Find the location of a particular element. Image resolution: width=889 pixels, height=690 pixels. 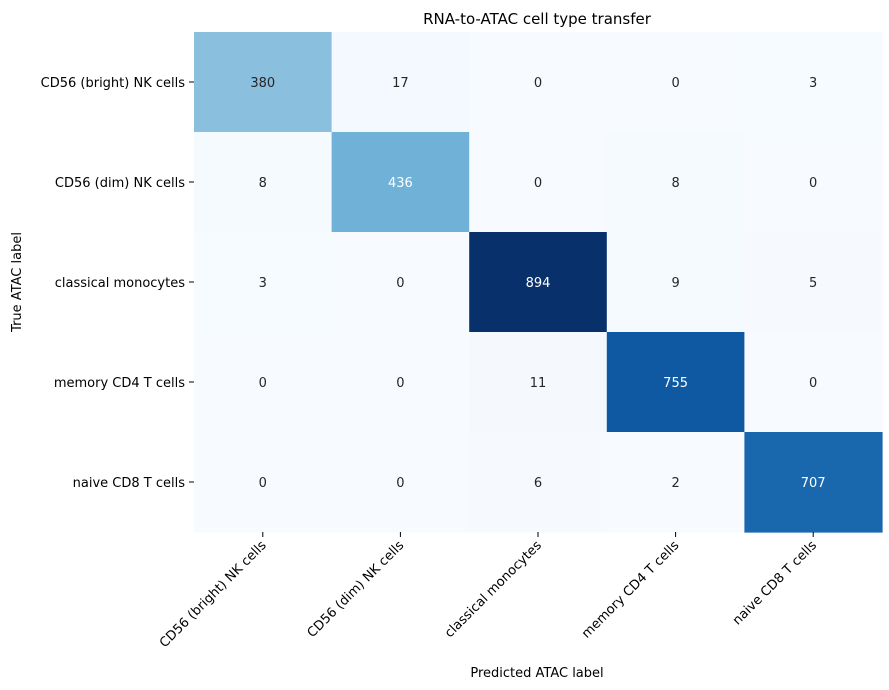

cell-value-r2-c2: 894 is located at coordinates (538, 283).